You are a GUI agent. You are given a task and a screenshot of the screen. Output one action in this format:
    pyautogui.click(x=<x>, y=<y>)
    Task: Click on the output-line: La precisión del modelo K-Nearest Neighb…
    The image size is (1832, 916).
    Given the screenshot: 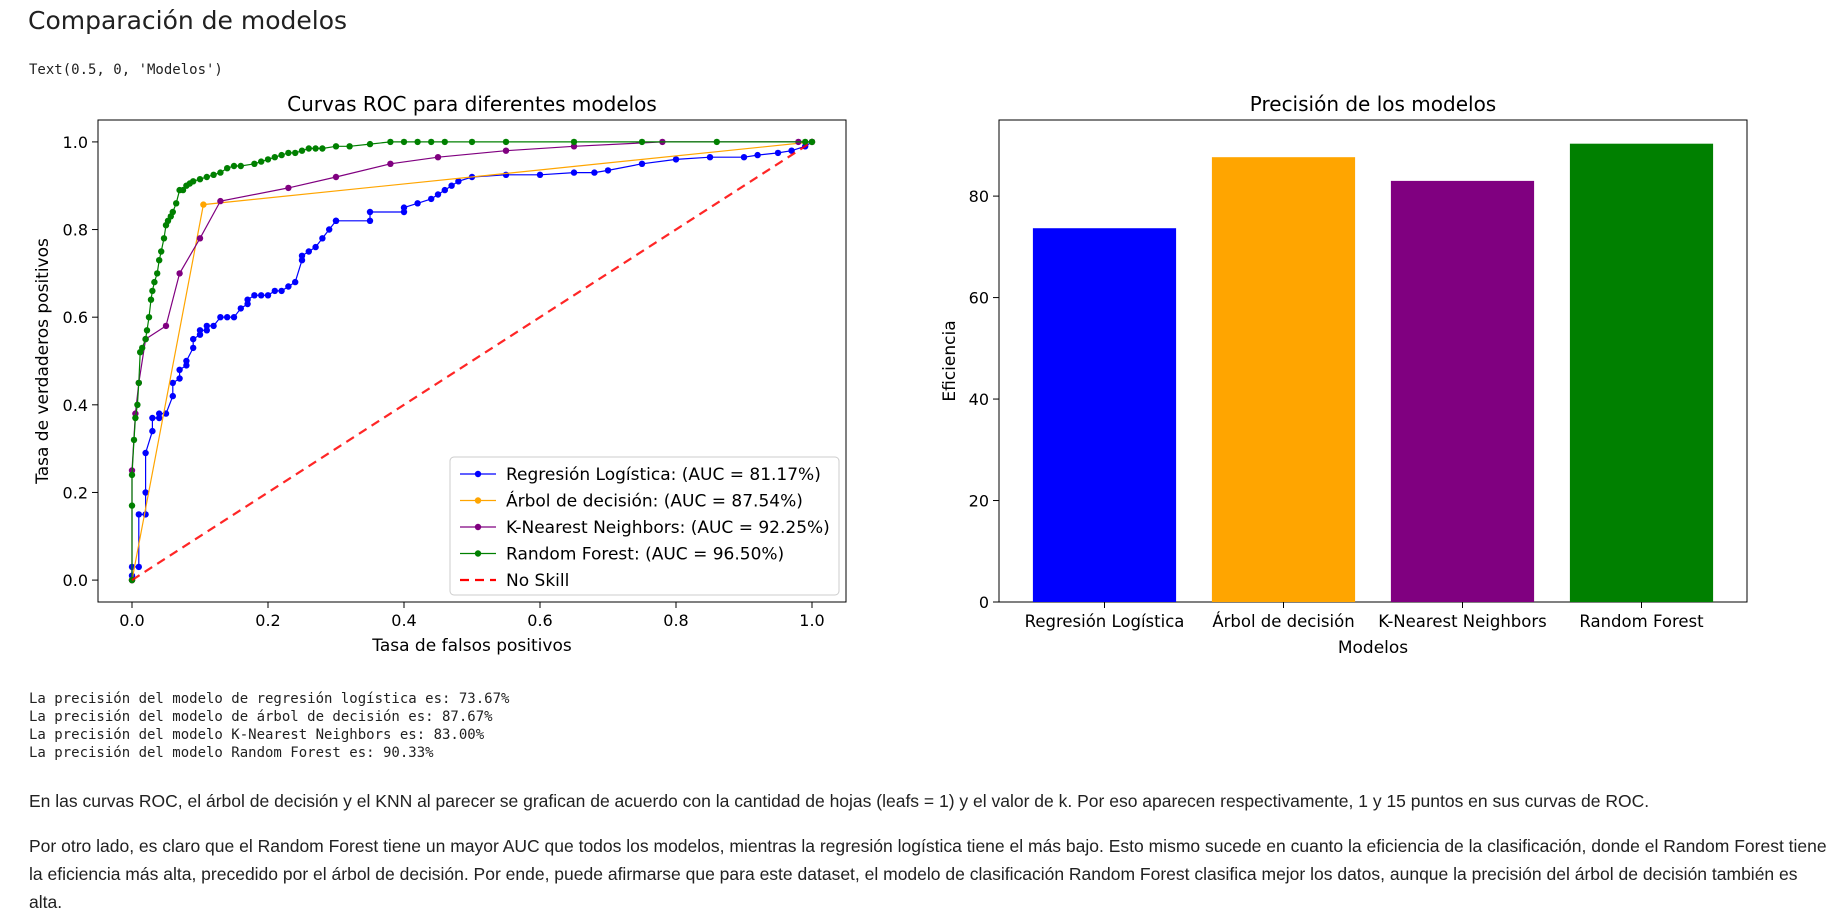 What is the action you would take?
    pyautogui.click(x=257, y=735)
    